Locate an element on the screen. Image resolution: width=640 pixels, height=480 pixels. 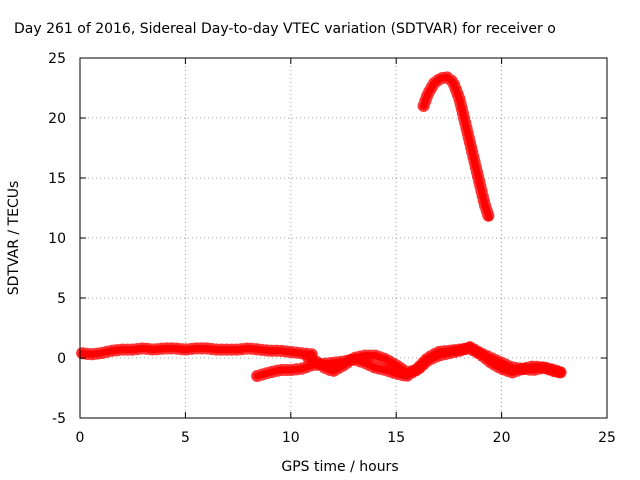
x-tick-label: 20 is located at coordinates (502, 438).